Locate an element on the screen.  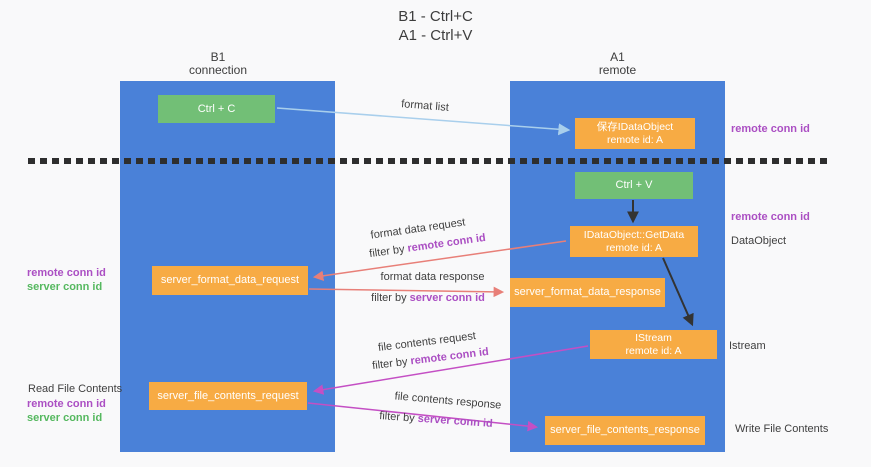
format-data-response-label: format data response is located at coordinates (432, 277).